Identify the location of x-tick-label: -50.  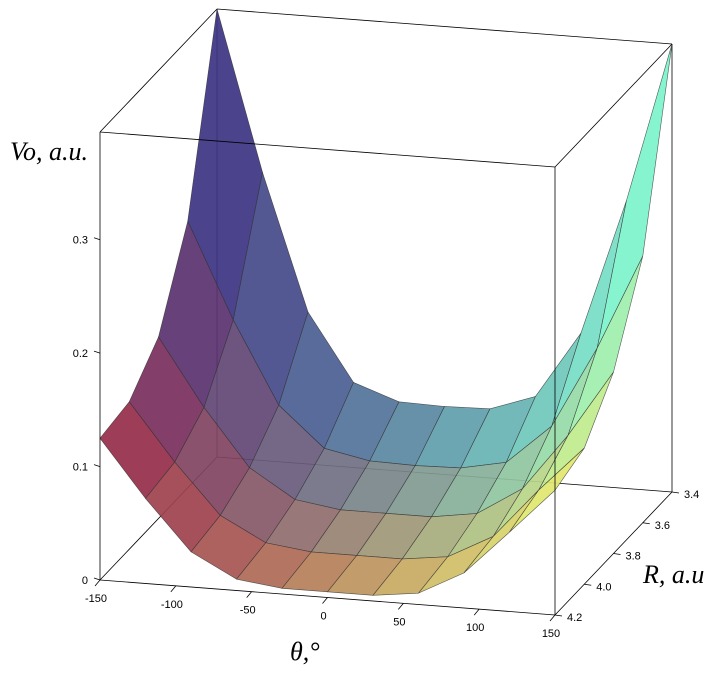
(248, 611).